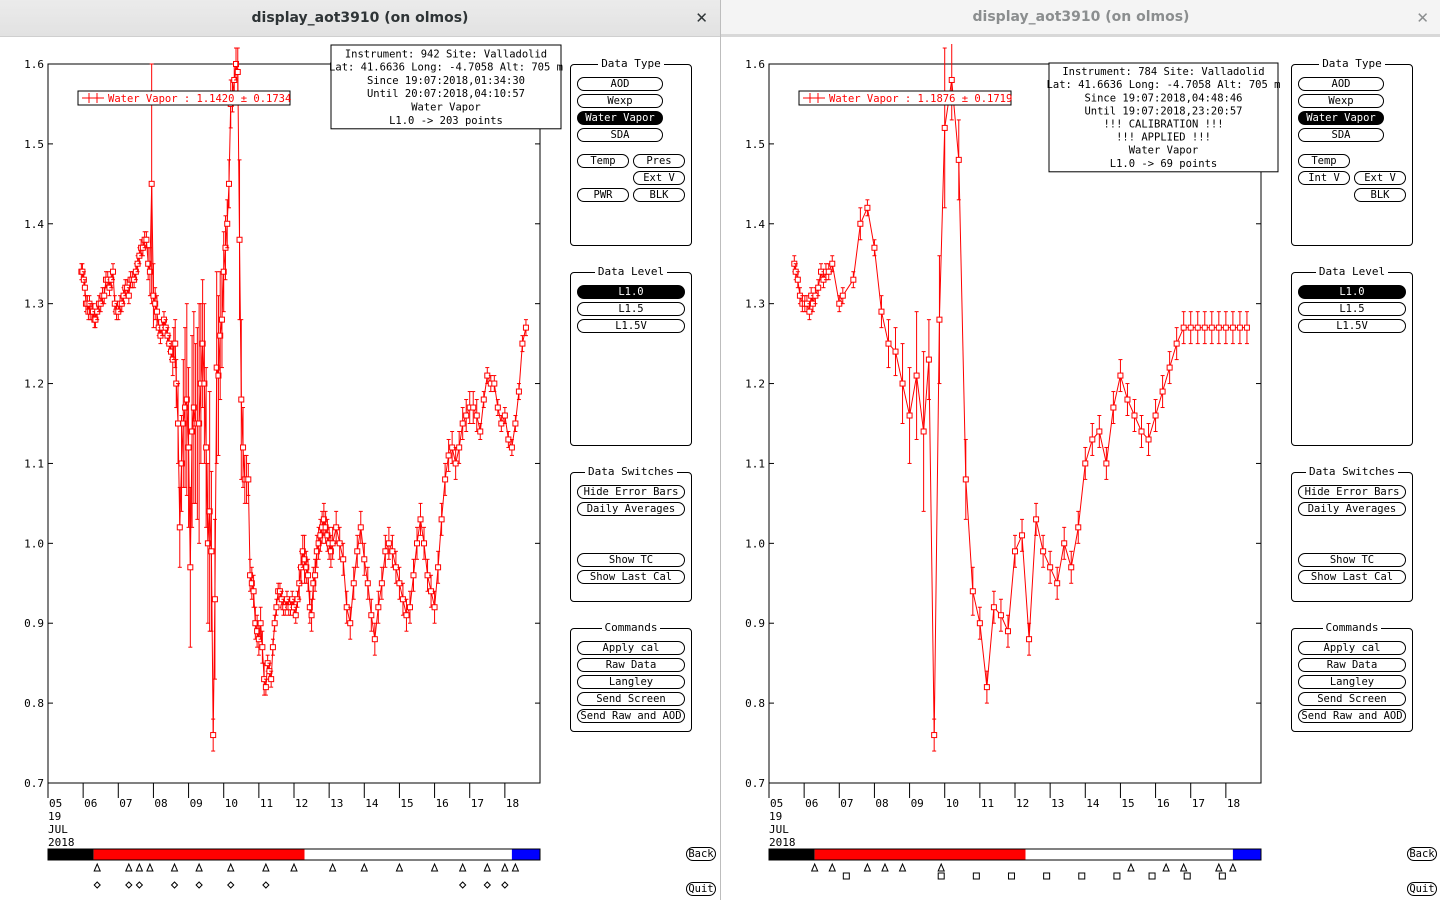 This screenshot has height=900, width=1440. I want to click on daylight-bar-frame, so click(294, 854).